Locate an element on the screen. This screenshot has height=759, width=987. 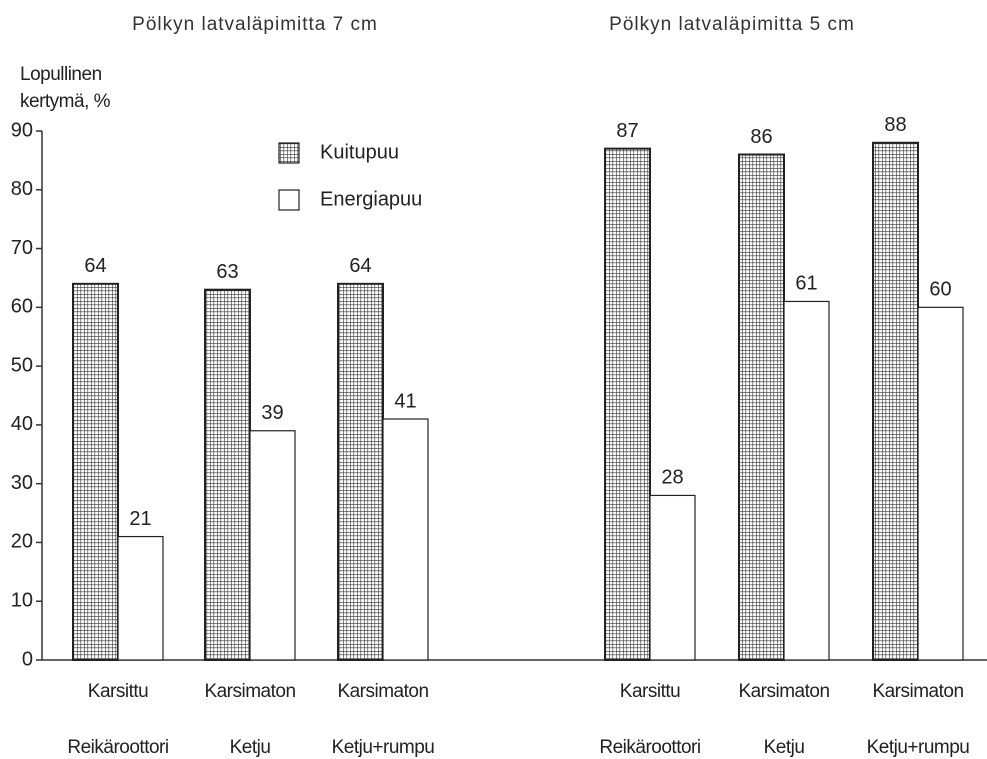
chart-title: Pölkyn latvaläpimitta 5 cm is located at coordinates (732, 24).